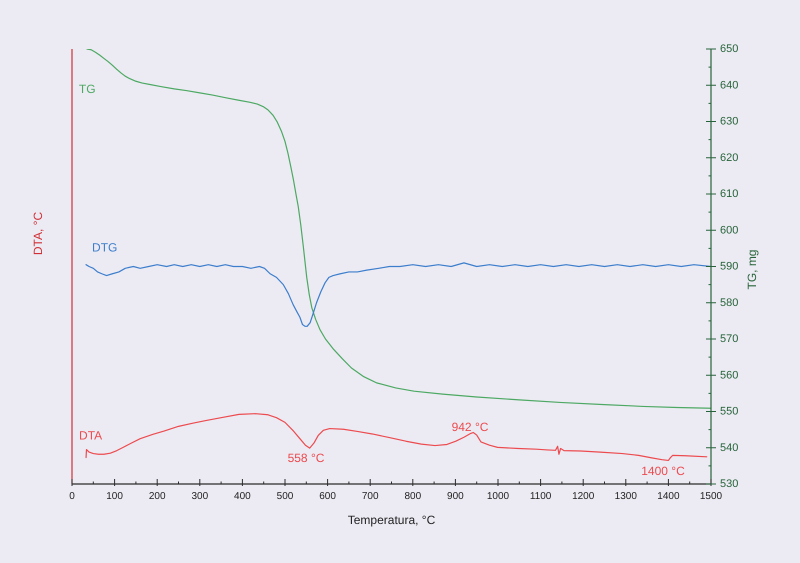  Describe the element at coordinates (72, 496) in the screenshot. I see `x-tick-label: 0` at that location.